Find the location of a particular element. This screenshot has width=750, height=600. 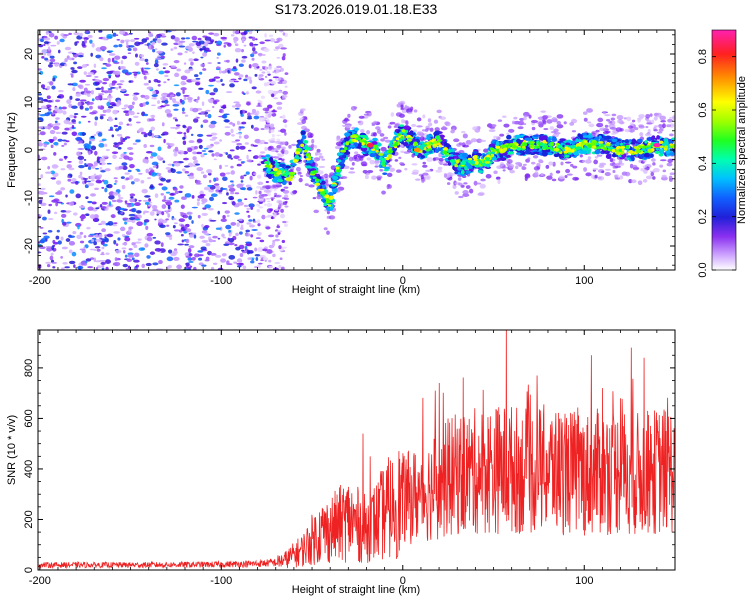

spectrogram-x-tick-label: 0 is located at coordinates (403, 281).